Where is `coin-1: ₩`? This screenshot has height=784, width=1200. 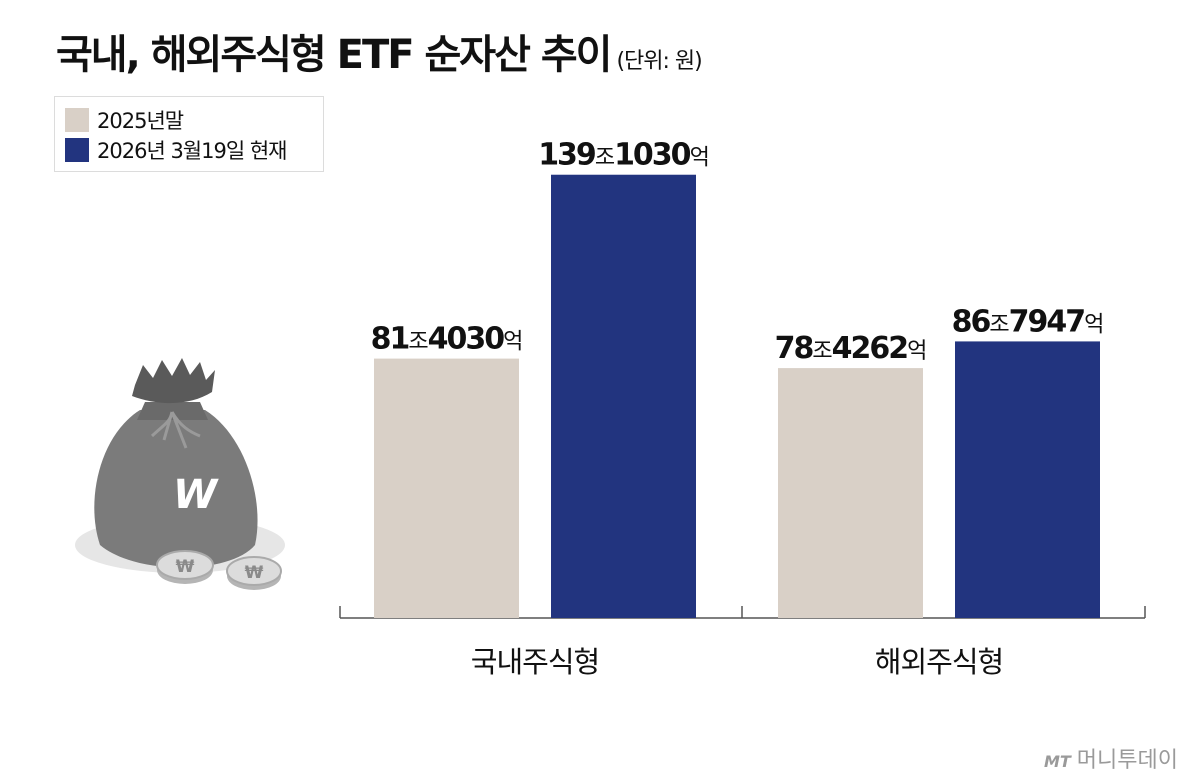
coin-1: ₩ is located at coordinates (185, 567).